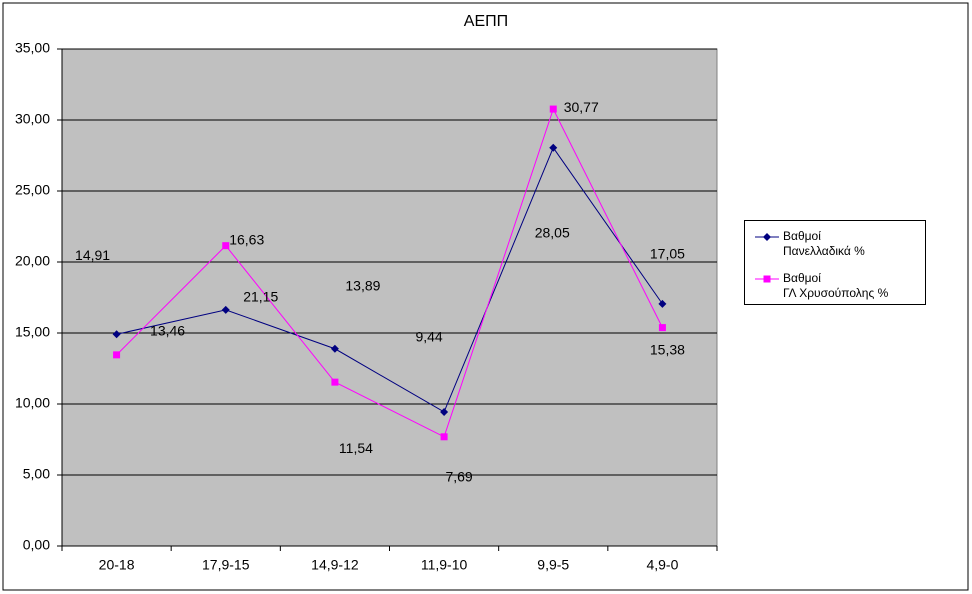  I want to click on y-tick-label: 10,00, so click(32, 403).